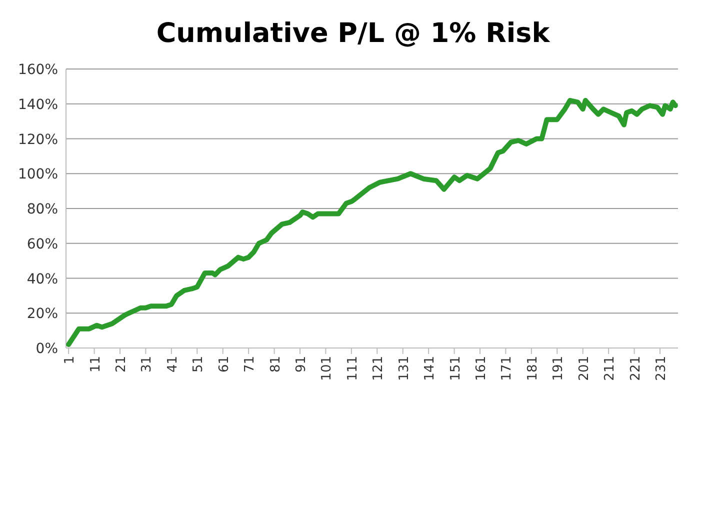 This screenshot has height=519, width=706. I want to click on x-tick-label: 101, so click(327, 368).